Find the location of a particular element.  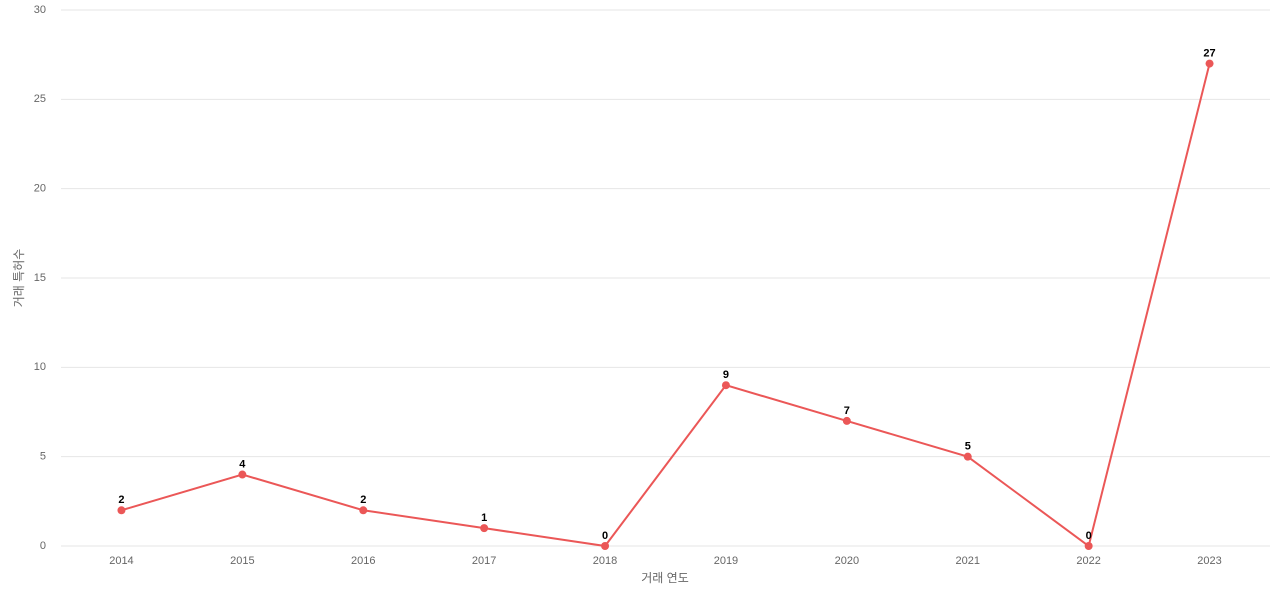

x-tick-label: 2022 is located at coordinates (1088, 561).